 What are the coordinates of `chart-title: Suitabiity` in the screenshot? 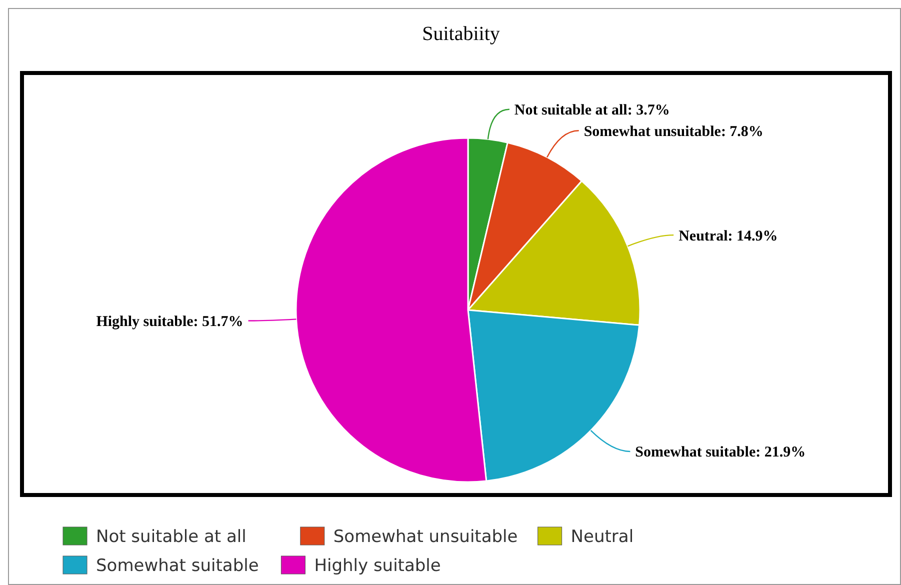 It's located at (461, 34).